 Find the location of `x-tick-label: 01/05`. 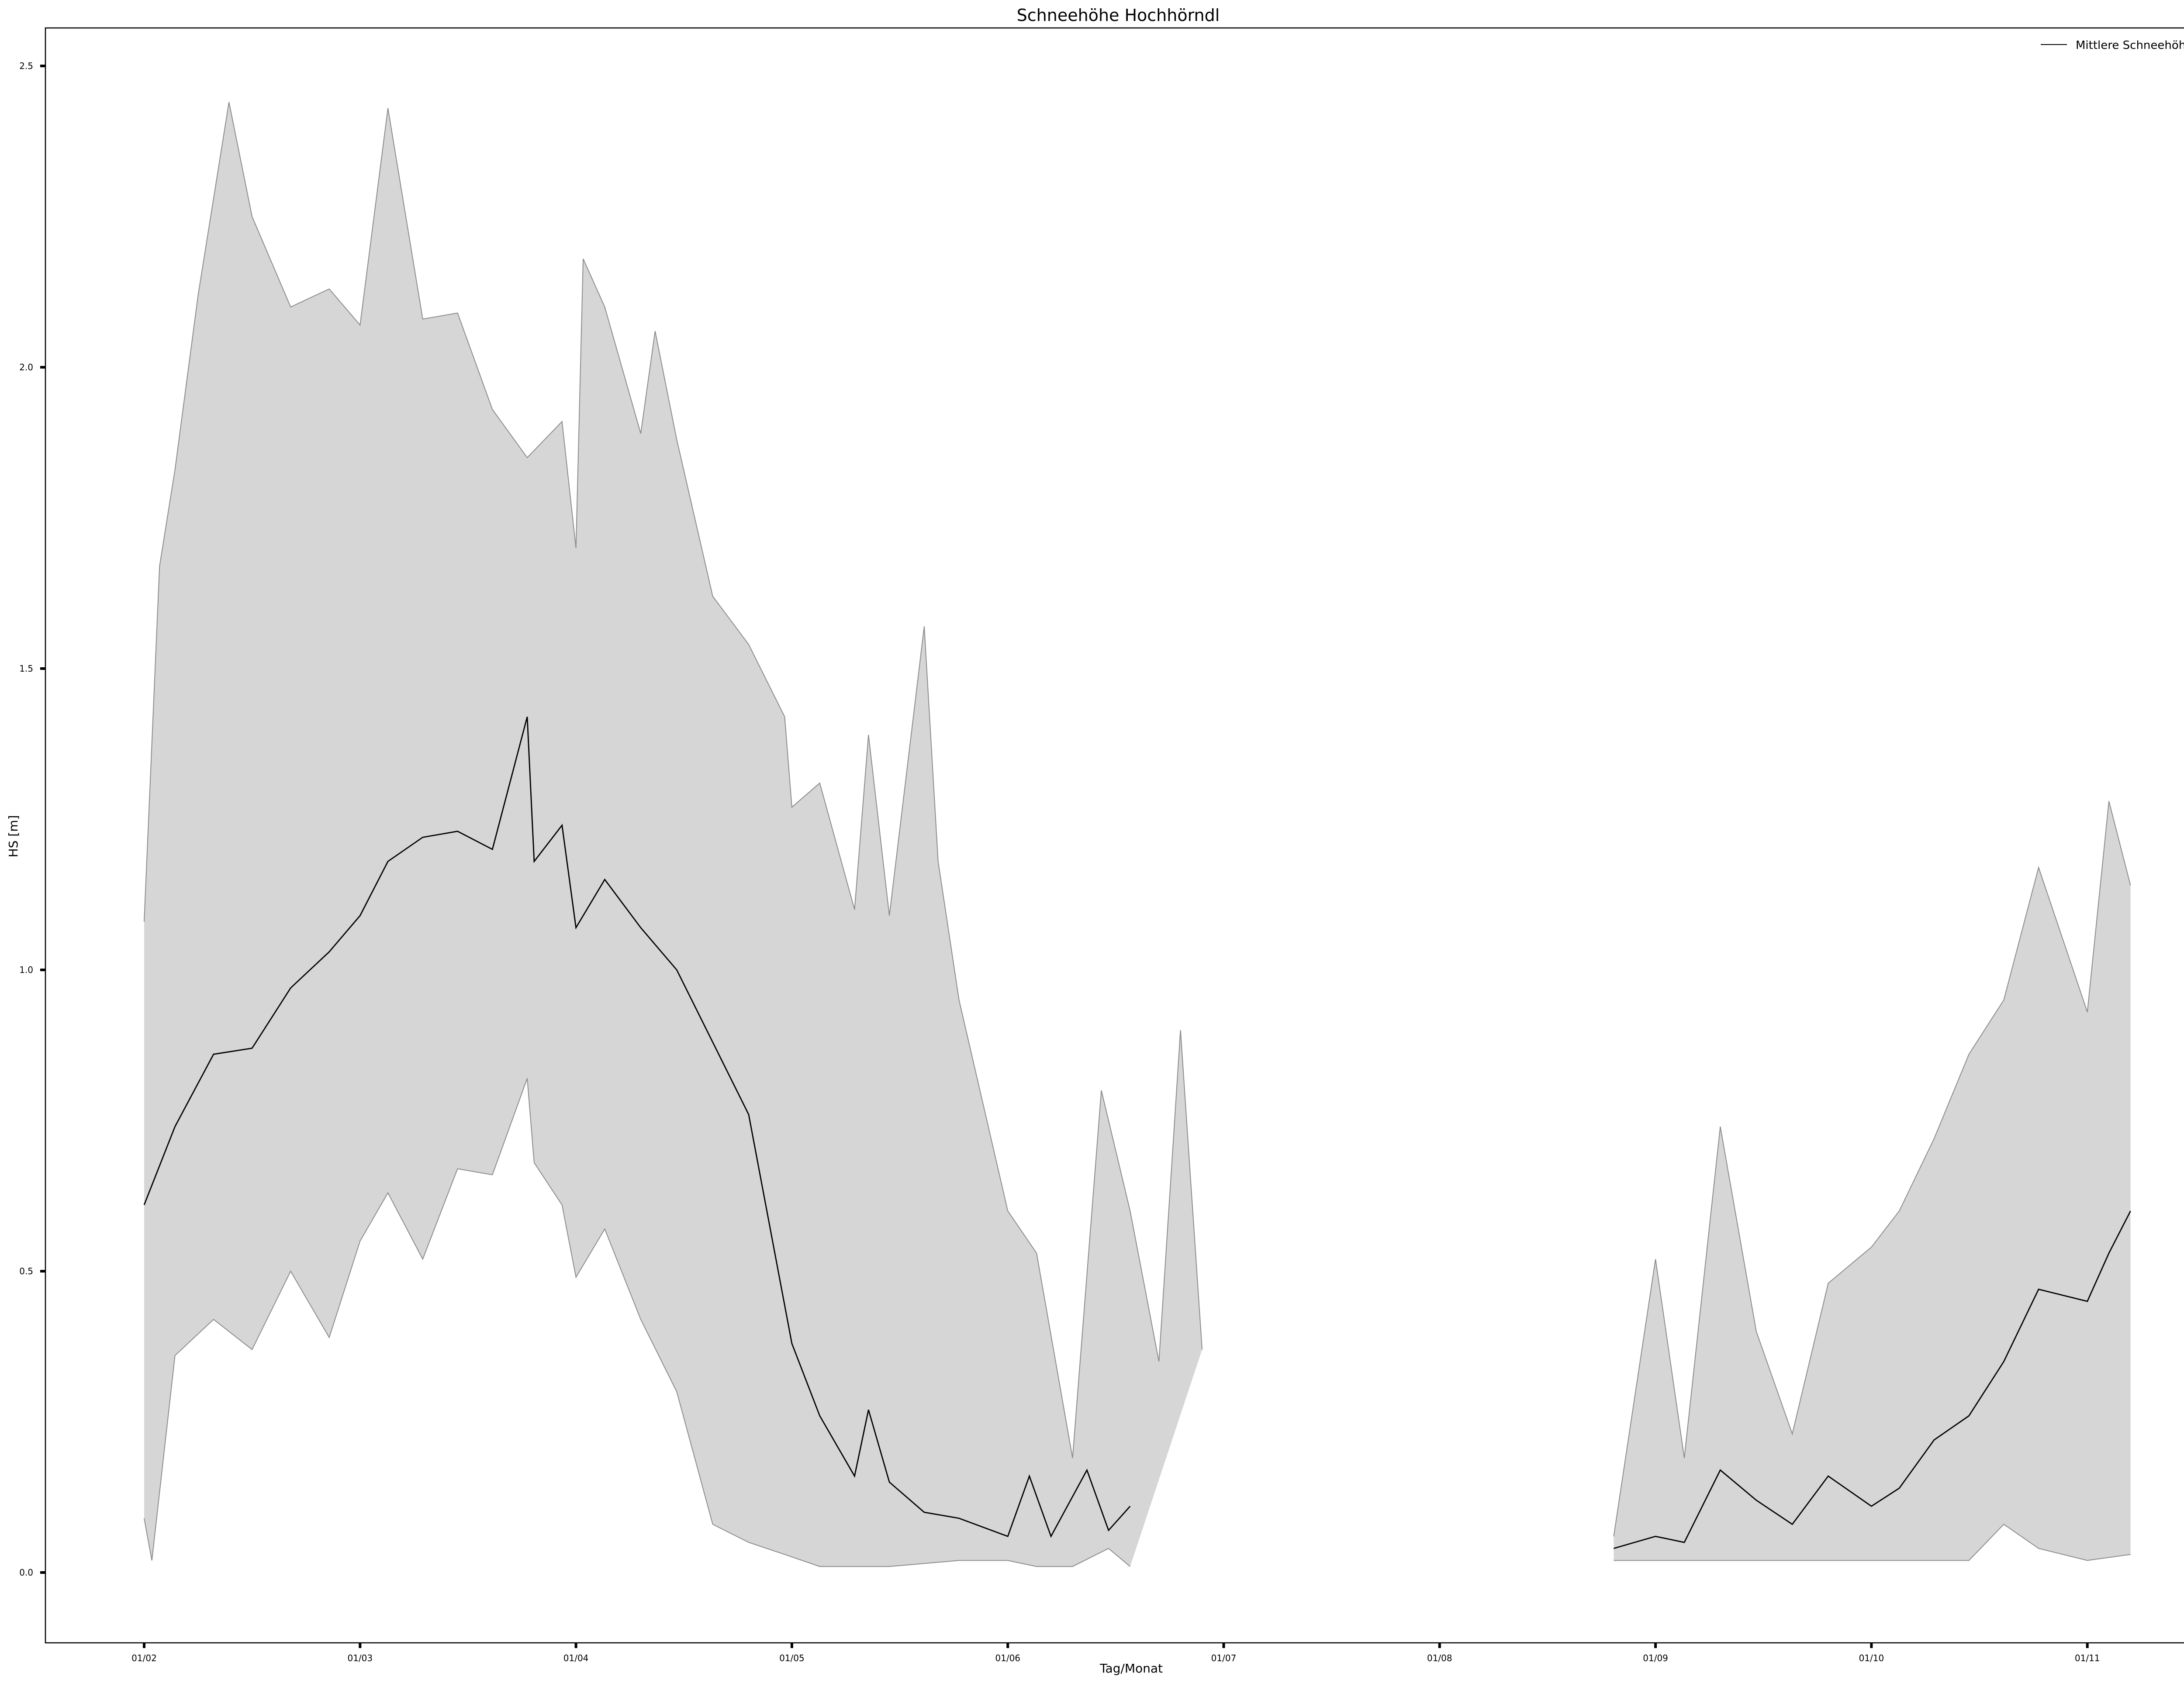

x-tick-label: 01/05 is located at coordinates (792, 1658).